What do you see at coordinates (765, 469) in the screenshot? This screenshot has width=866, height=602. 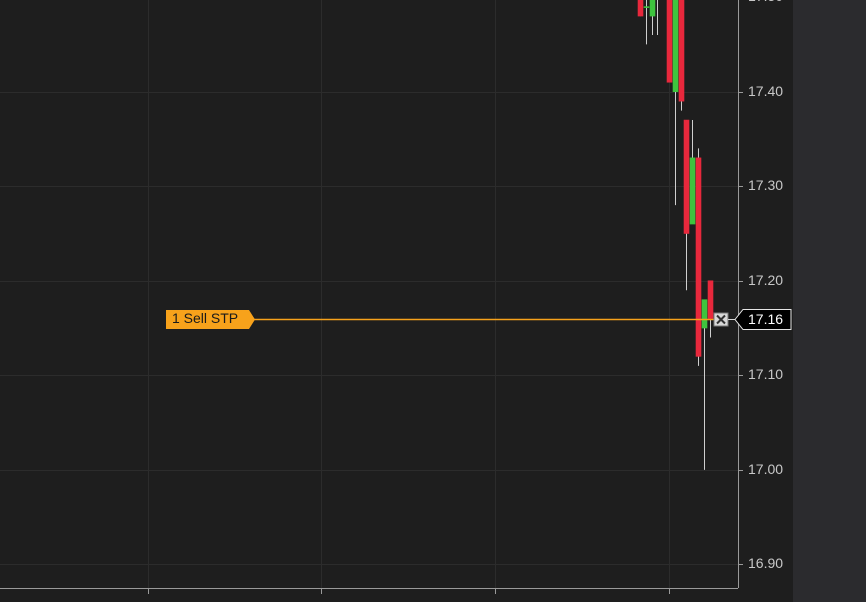 I see `y-tick-label: 17.00` at bounding box center [765, 469].